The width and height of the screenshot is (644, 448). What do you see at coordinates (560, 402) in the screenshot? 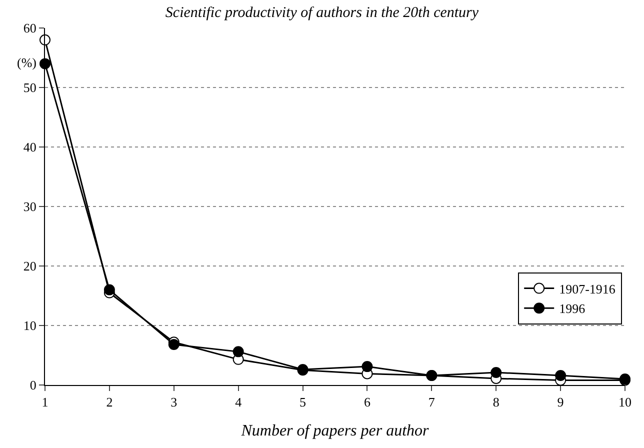
I see `x-tick-label: 9` at bounding box center [560, 402].